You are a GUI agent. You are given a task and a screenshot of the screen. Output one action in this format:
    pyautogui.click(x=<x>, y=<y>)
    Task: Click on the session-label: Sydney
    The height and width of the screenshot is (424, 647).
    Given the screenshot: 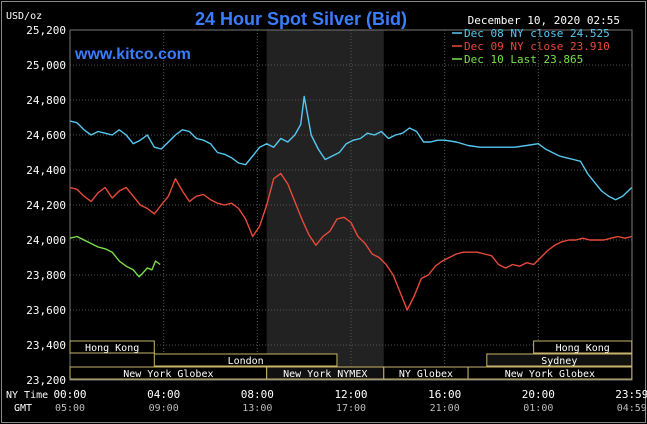 What is the action you would take?
    pyautogui.click(x=559, y=361)
    